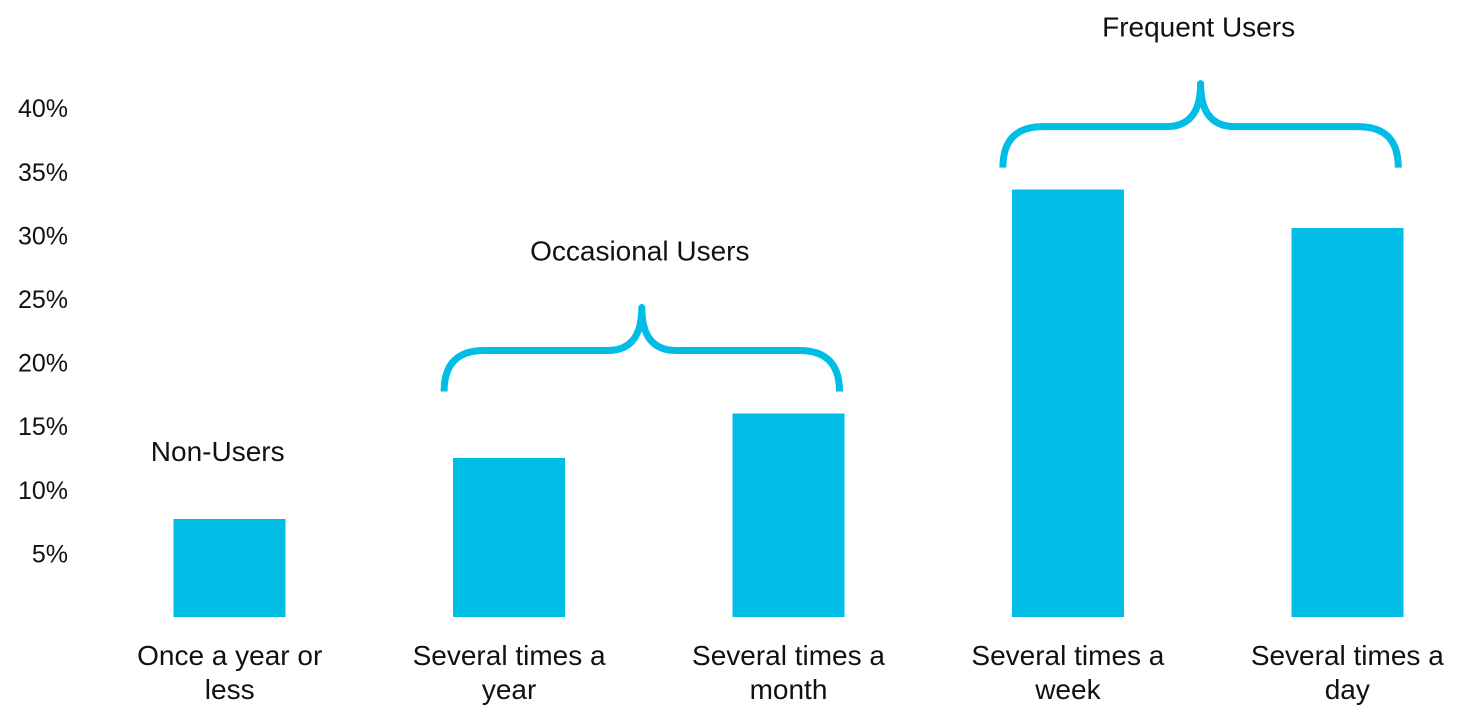  Describe the element at coordinates (1198, 27) in the screenshot. I see `group-label: Frequent Users` at that location.